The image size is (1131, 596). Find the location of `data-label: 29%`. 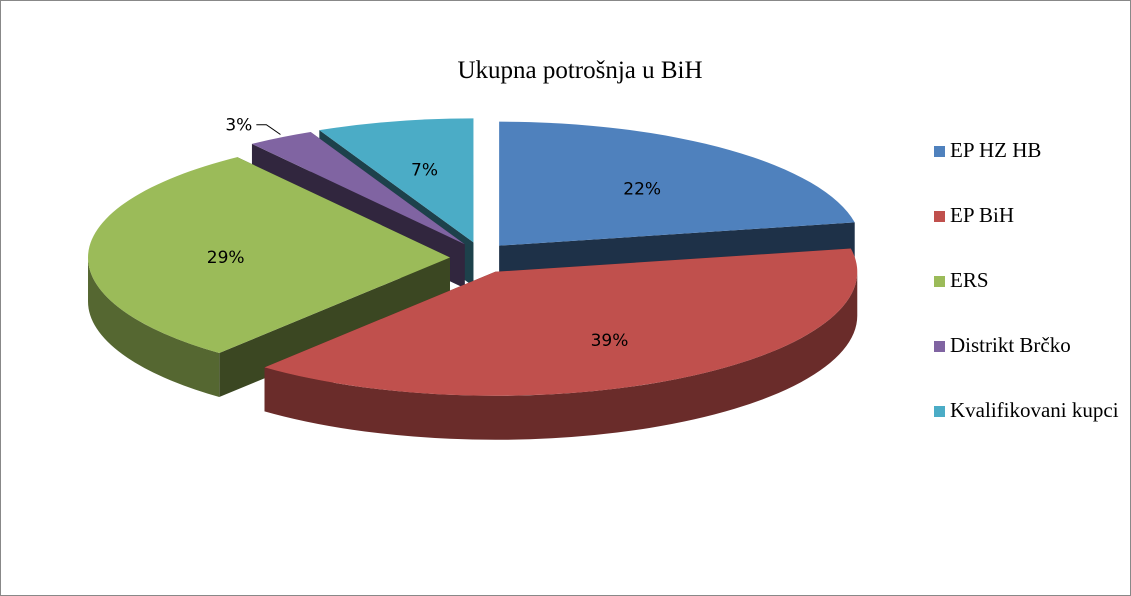

data-label: 29% is located at coordinates (226, 258).